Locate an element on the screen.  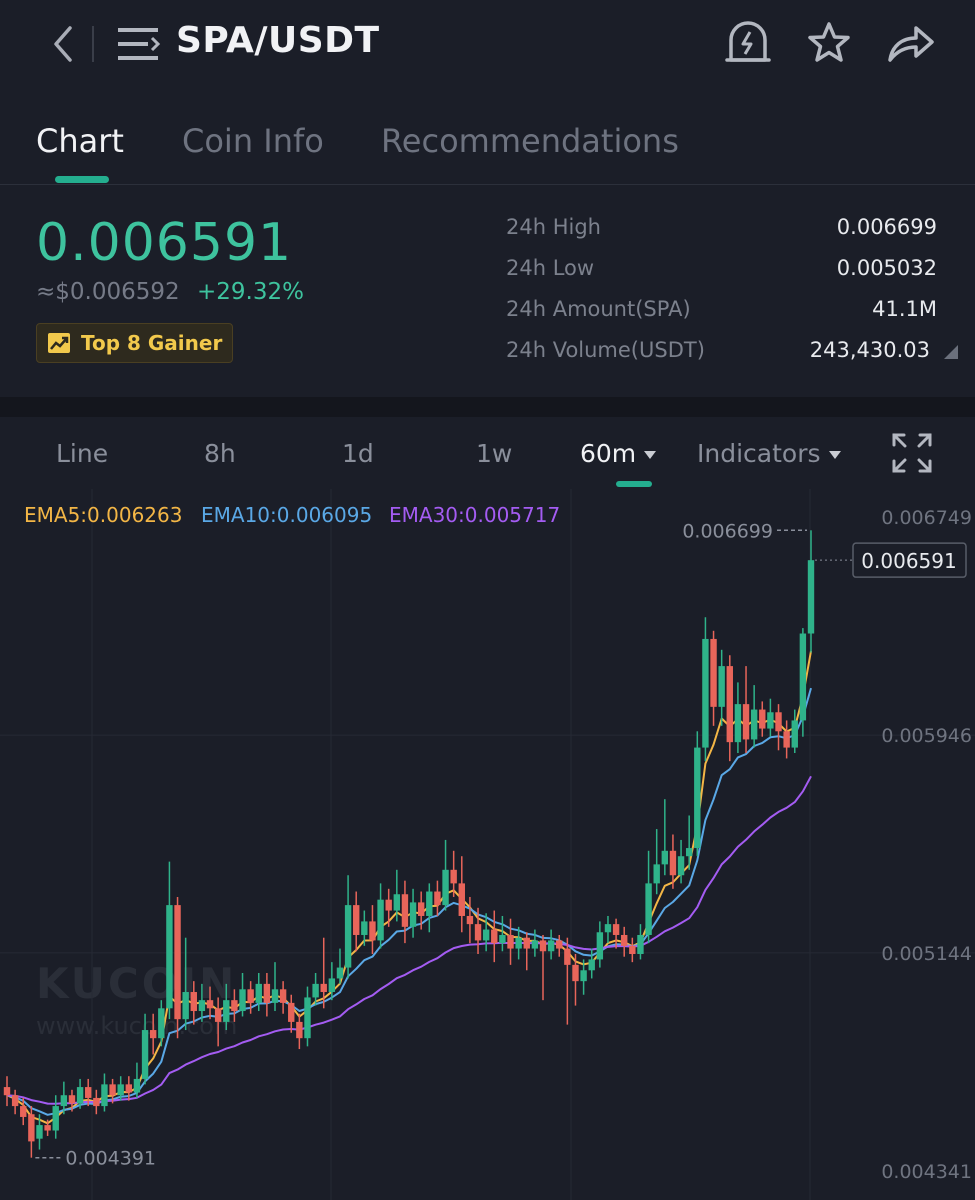
menu-icon is located at coordinates (139, 44).